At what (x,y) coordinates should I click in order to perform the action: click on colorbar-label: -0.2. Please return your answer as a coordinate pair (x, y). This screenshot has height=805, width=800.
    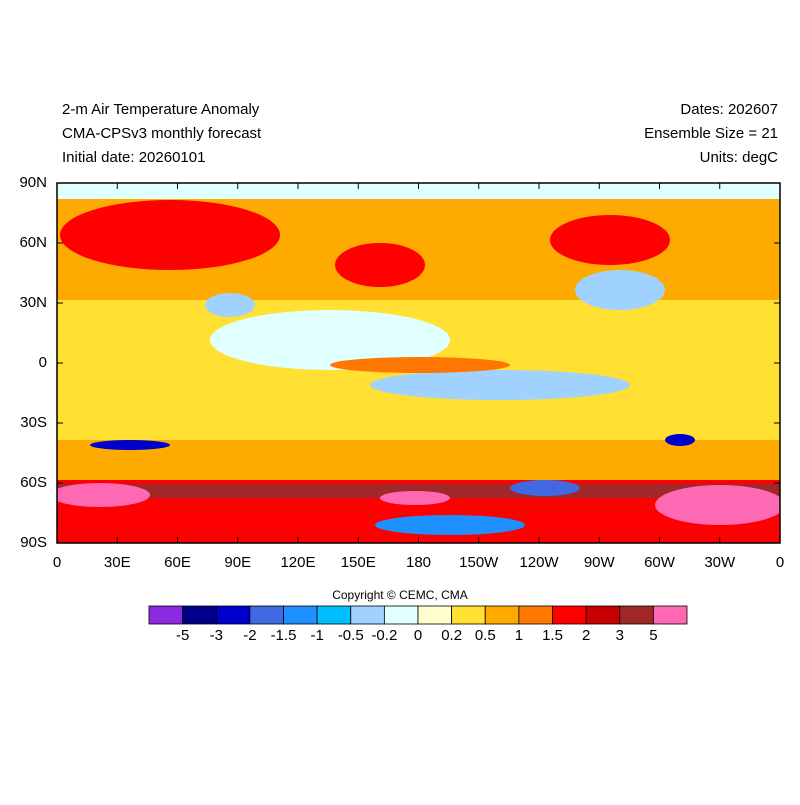
    Looking at the image, I should click on (384, 635).